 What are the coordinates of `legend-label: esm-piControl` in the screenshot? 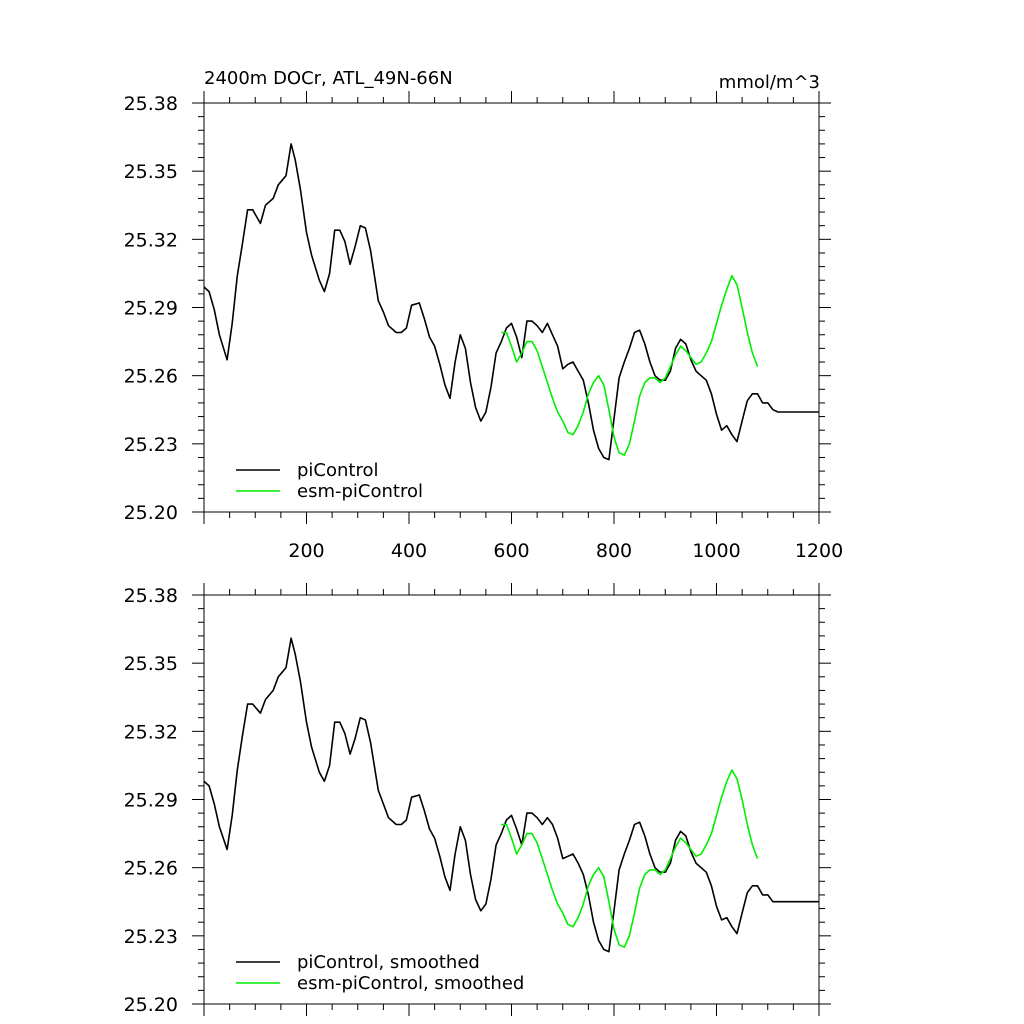 It's located at (360, 491).